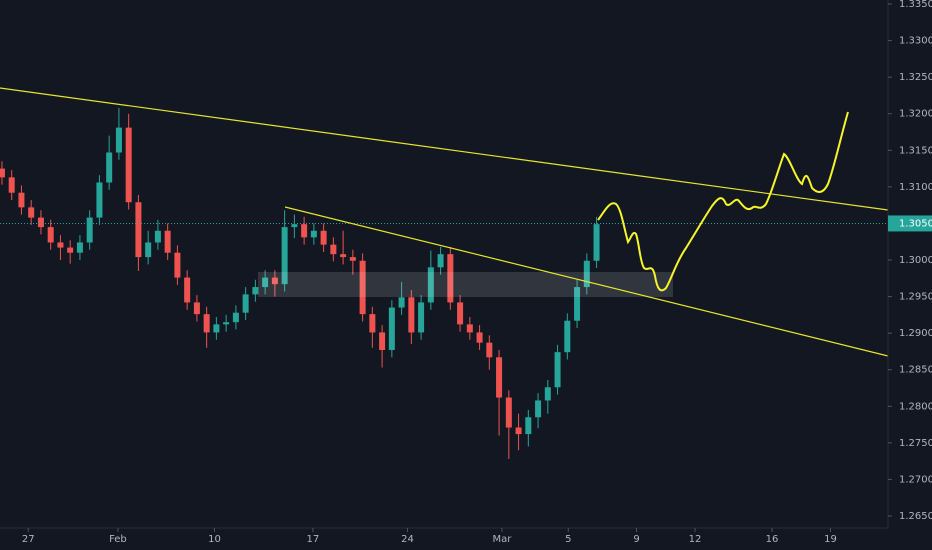  Describe the element at coordinates (28, 539) in the screenshot. I see `x-tick-label: 27` at that location.